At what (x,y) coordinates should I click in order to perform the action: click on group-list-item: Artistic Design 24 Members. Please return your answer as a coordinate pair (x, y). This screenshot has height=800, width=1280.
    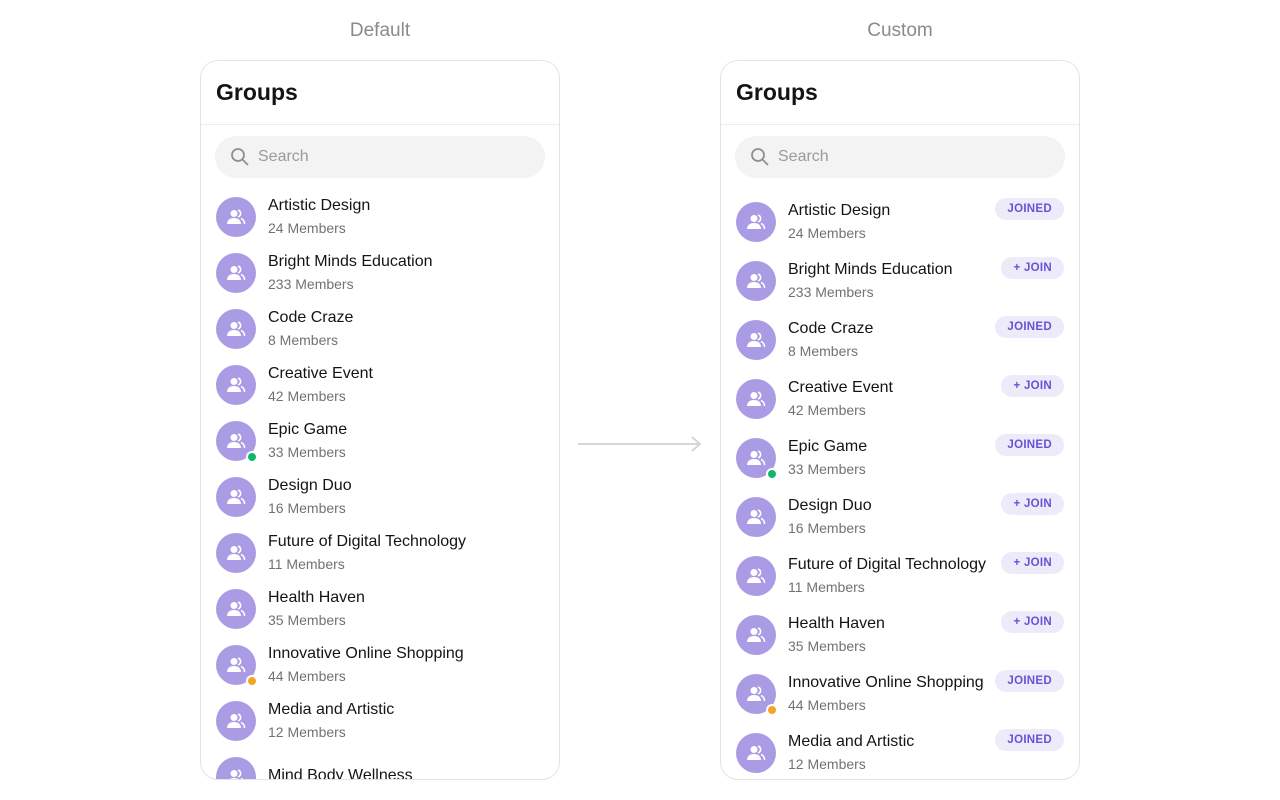
    Looking at the image, I should click on (380, 217).